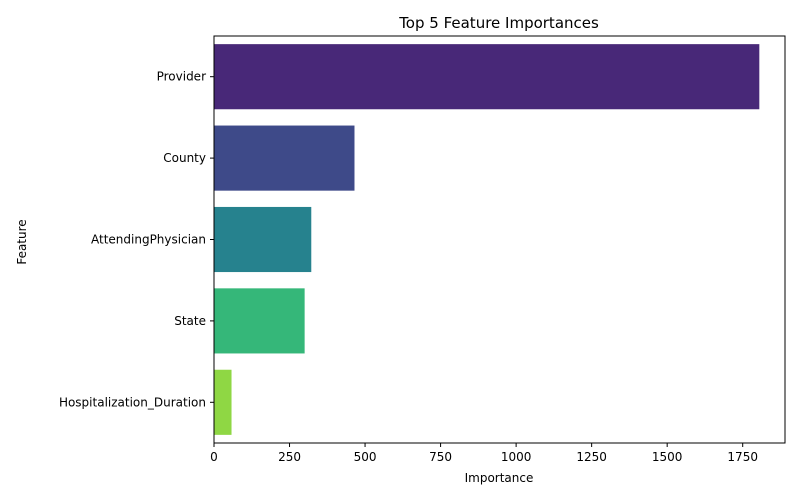  Describe the element at coordinates (516, 457) in the screenshot. I see `x-tick-label: 1000` at that location.